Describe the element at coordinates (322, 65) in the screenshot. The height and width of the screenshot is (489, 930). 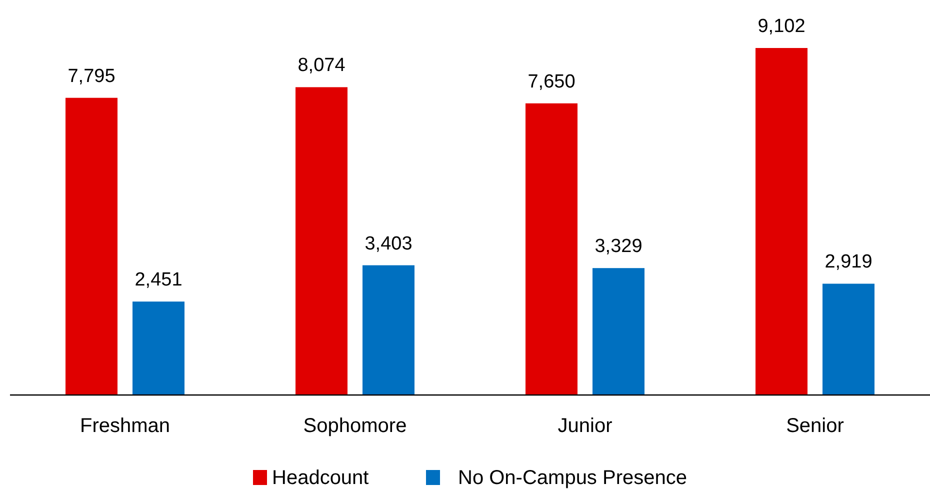
I see `data-label: 8,074` at that location.